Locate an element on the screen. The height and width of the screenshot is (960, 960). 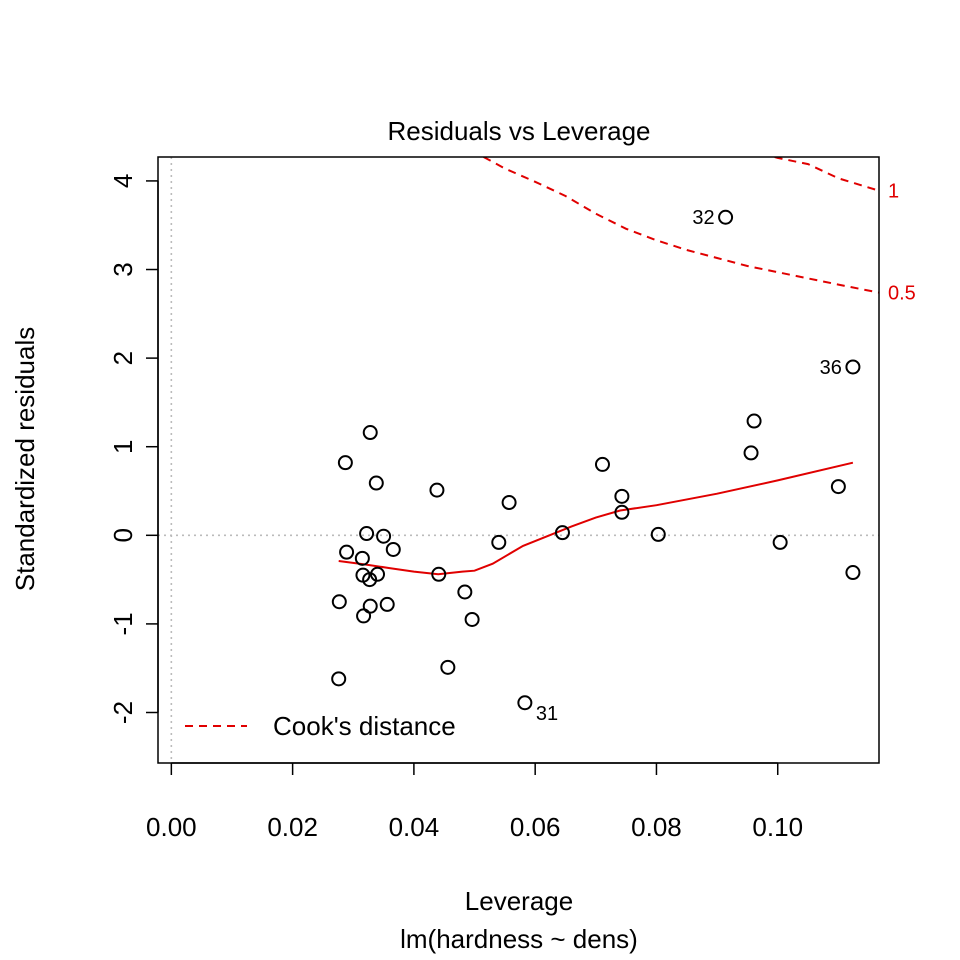
y-tick-label: -1 is located at coordinates (123, 623).